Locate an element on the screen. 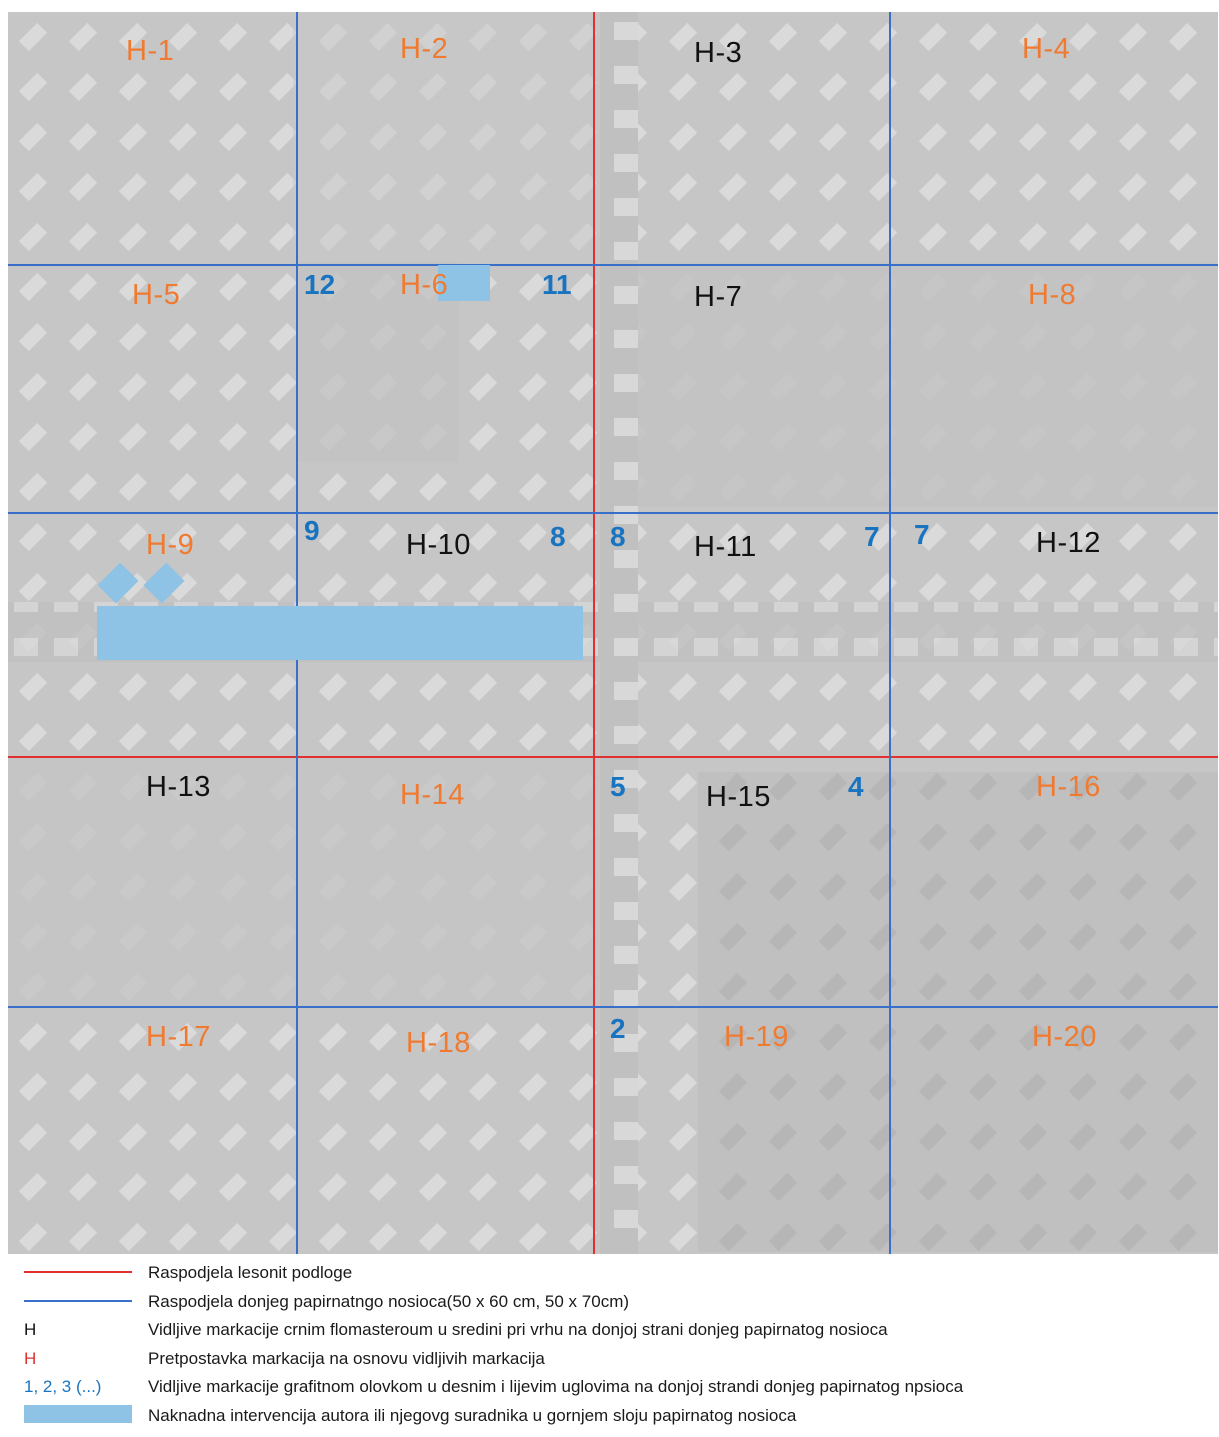 This screenshot has height=1437, width=1219. label-h-2: H-2 is located at coordinates (424, 49).